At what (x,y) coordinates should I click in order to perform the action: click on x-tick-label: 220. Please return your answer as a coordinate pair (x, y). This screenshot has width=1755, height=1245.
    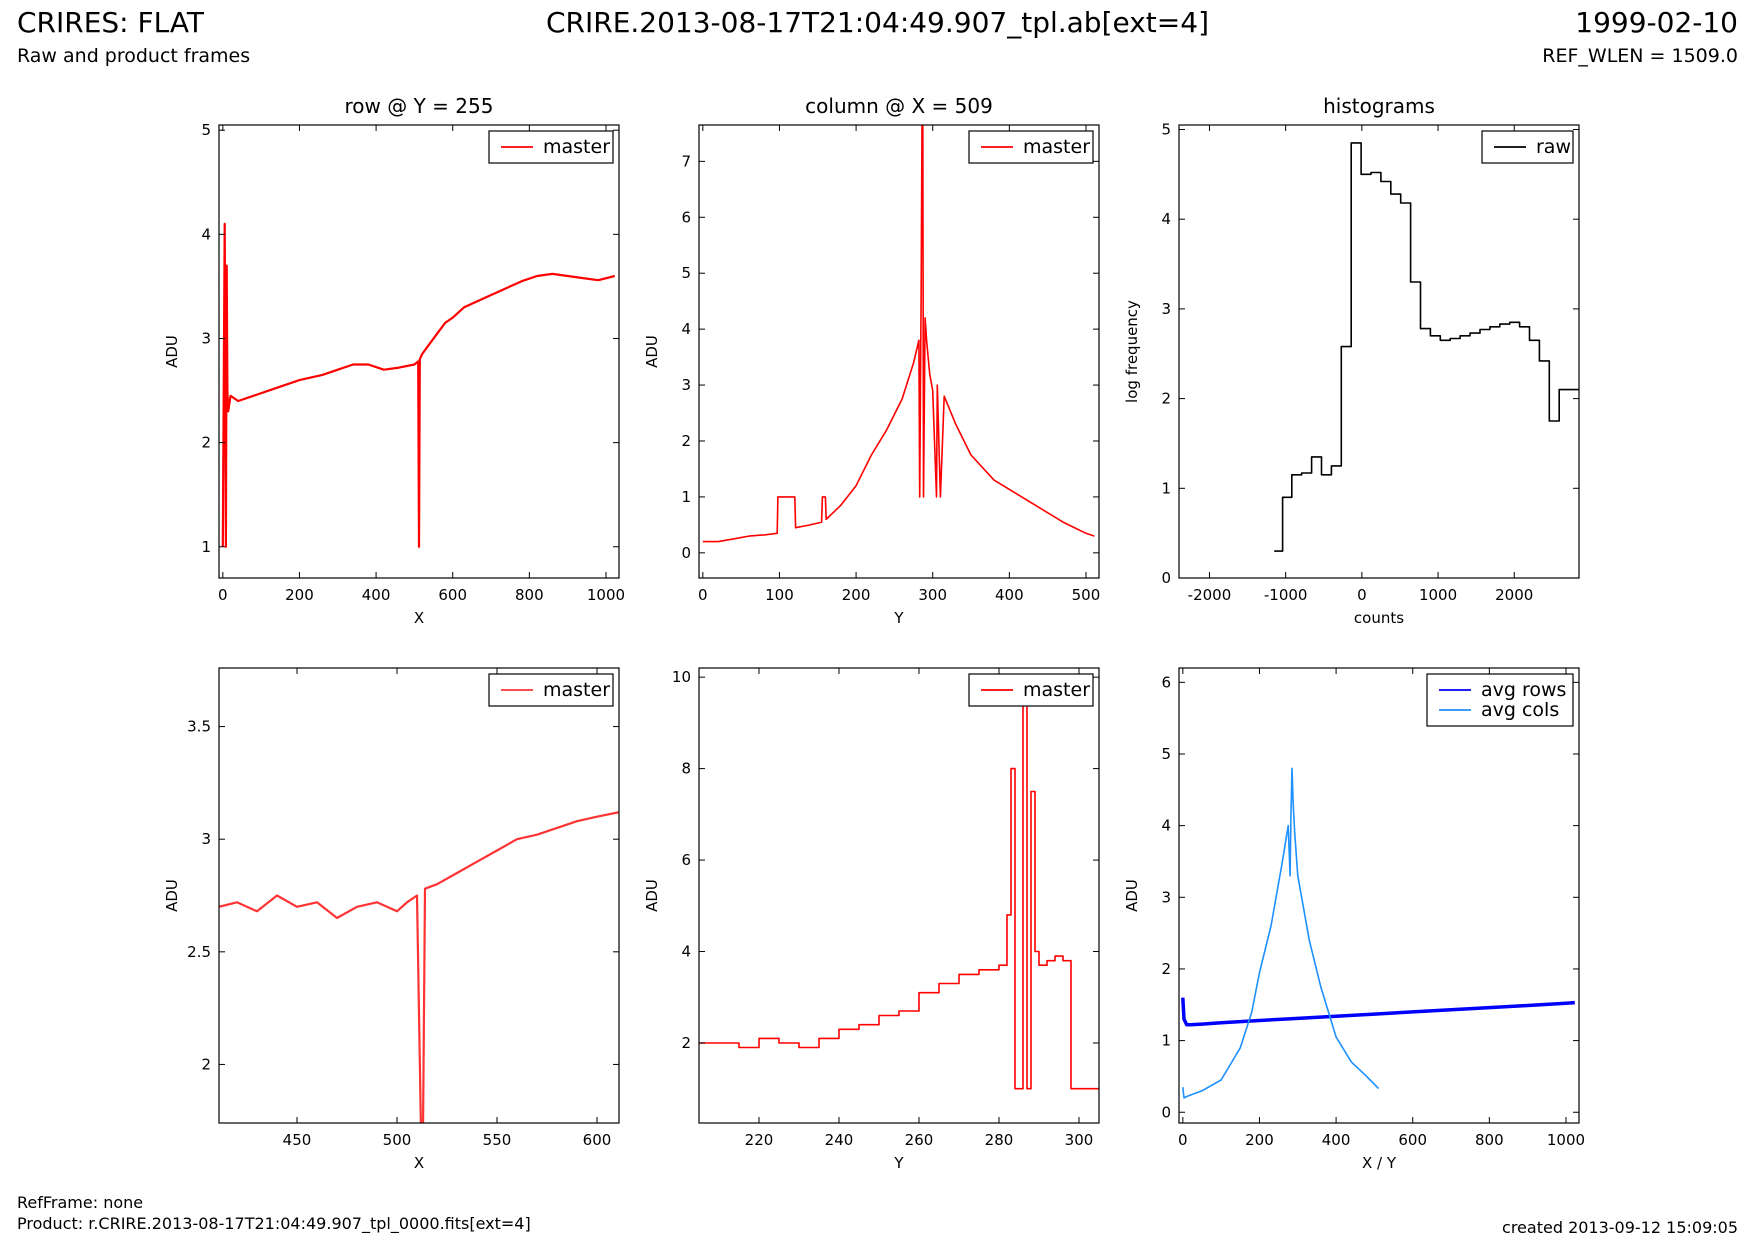
    Looking at the image, I should click on (759, 1140).